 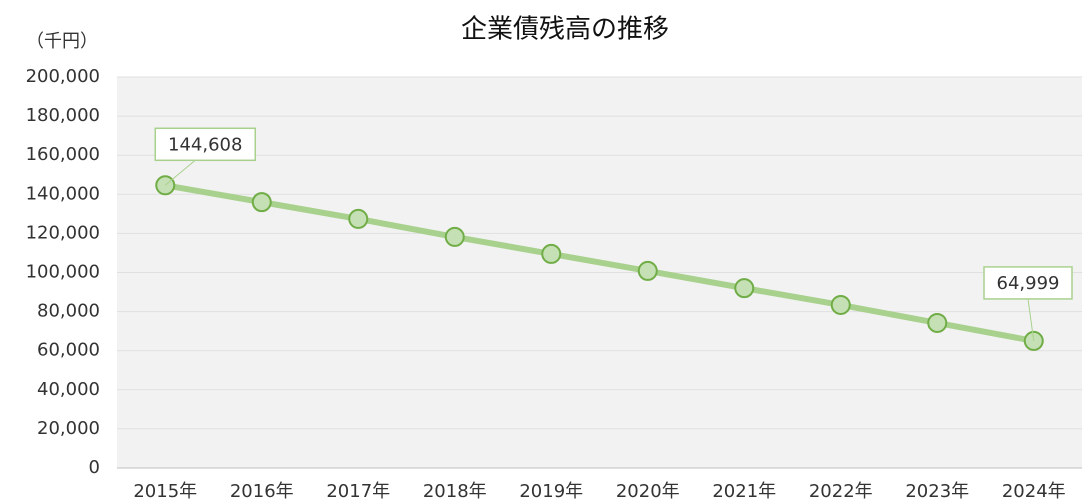 I want to click on x-tick-label: 2018年, so click(x=455, y=491).